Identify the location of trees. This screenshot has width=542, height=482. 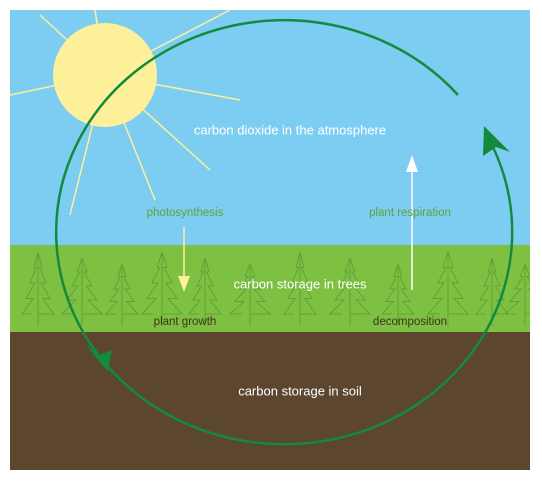
(275, 288).